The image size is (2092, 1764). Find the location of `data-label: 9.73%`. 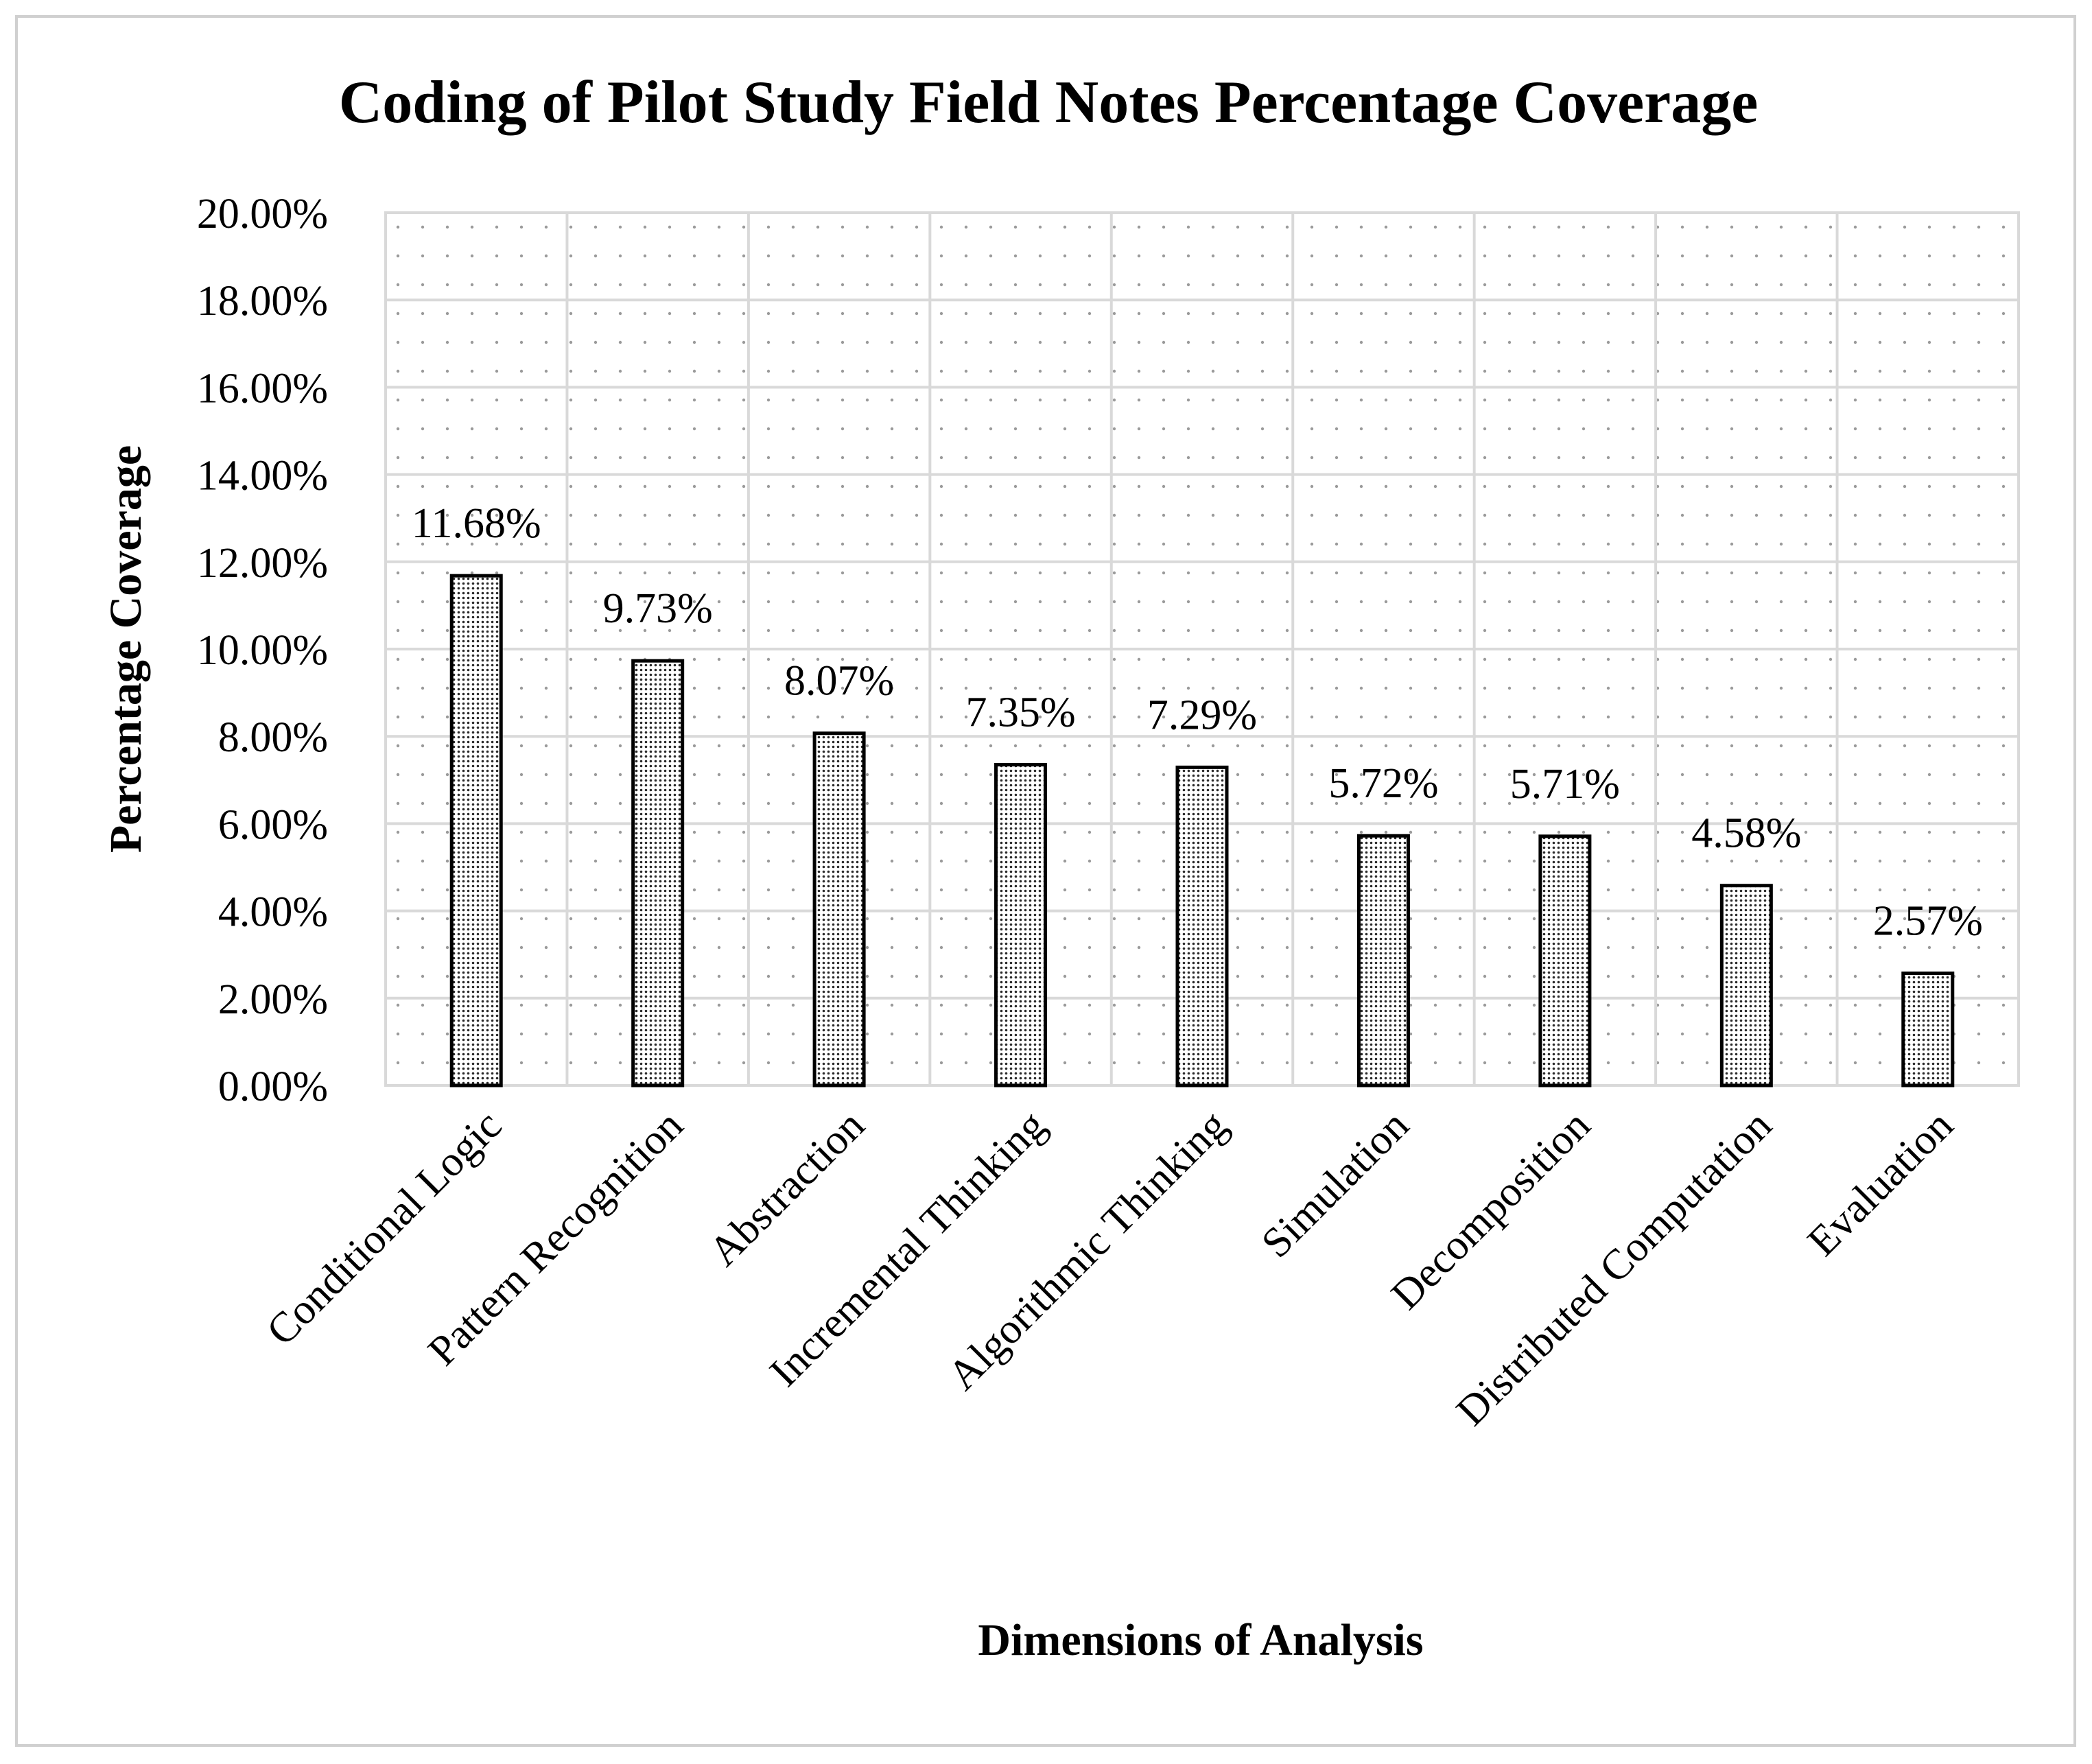

data-label: 9.73% is located at coordinates (658, 608).